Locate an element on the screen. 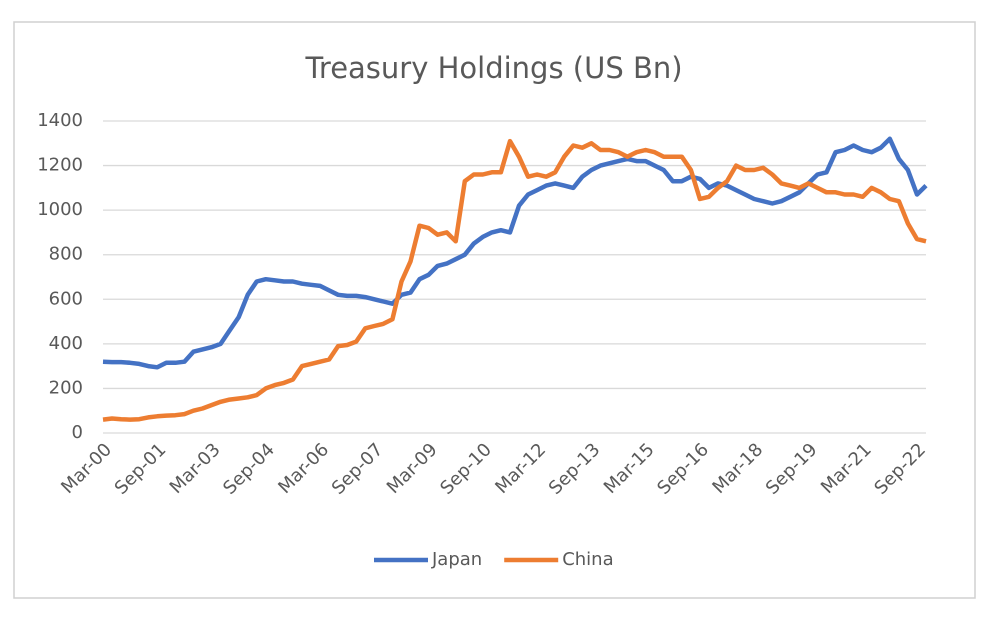 This screenshot has height=627, width=1004. y-tick-label: 0 is located at coordinates (77, 432).